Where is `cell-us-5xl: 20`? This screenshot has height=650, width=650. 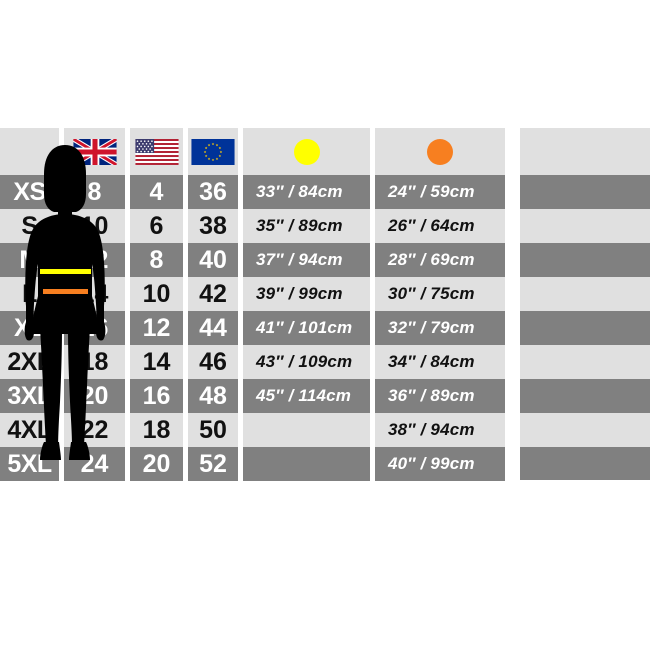
cell-us-5xl: 20 is located at coordinates (156, 464).